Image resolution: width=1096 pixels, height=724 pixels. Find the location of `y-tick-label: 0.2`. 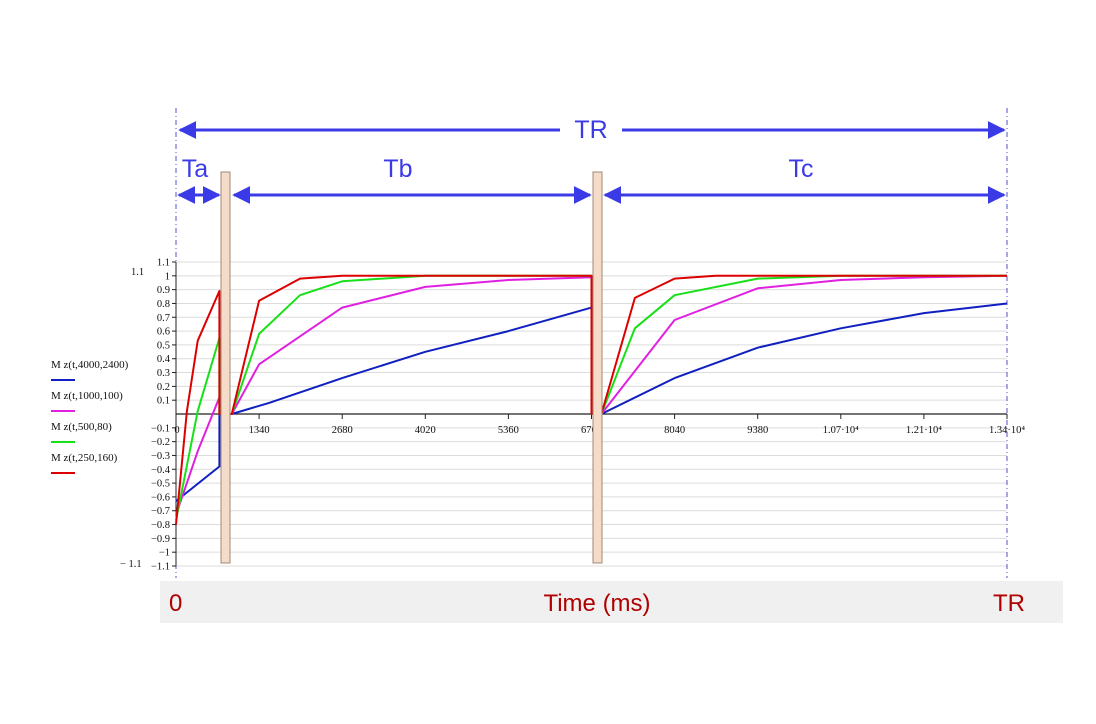

y-tick-label: 0.2 is located at coordinates (163, 387).